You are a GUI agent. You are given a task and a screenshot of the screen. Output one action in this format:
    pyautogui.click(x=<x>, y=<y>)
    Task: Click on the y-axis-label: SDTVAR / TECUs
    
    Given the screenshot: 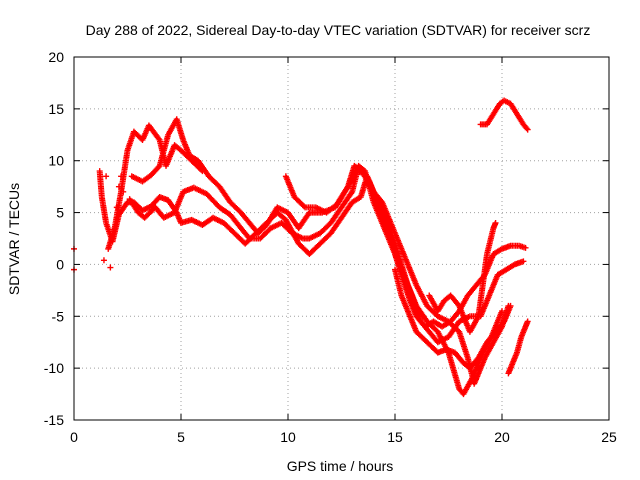 What is the action you would take?
    pyautogui.click(x=14, y=239)
    